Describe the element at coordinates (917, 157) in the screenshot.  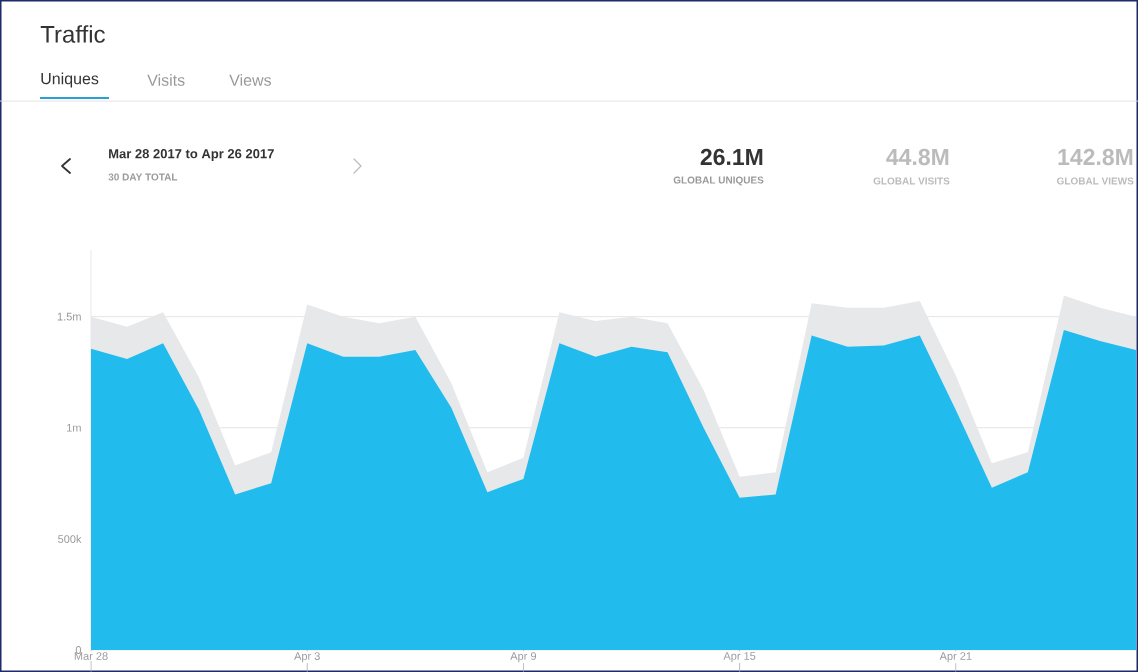
I see `text: 44.8M` at that location.